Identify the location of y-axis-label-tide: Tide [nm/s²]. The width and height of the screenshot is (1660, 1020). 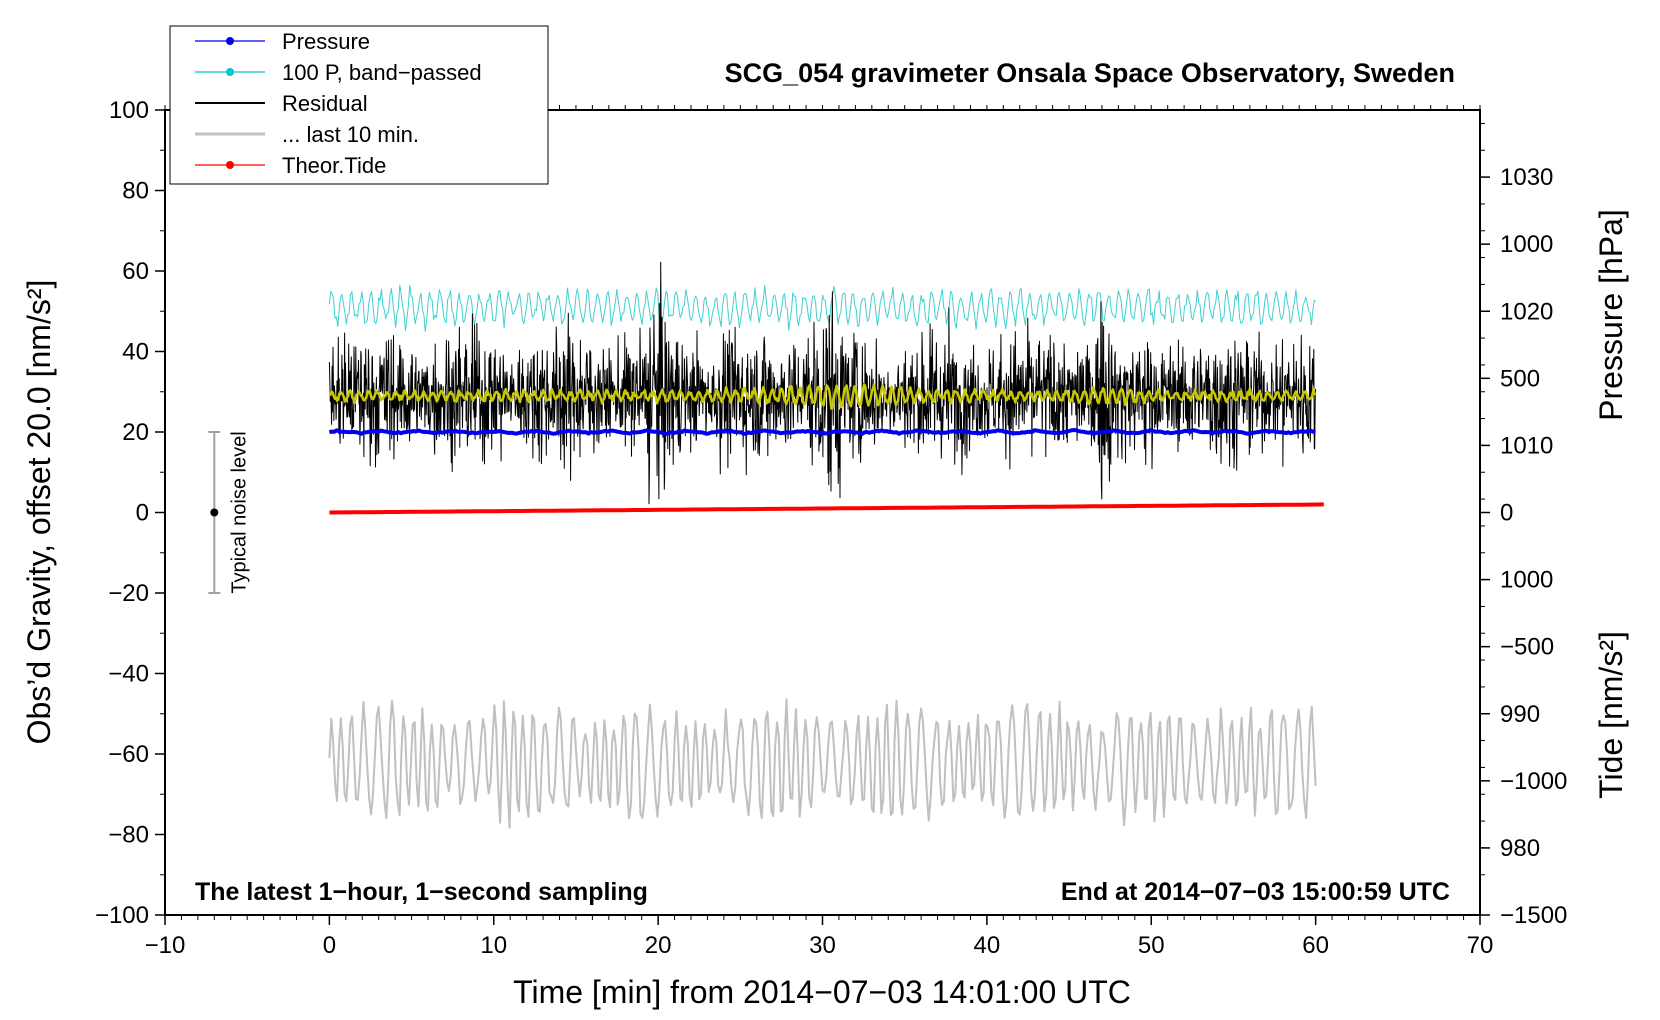
(1611, 715).